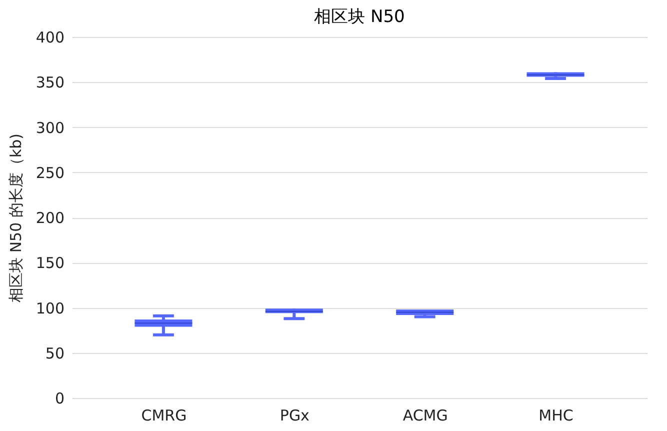 The image size is (667, 431). Describe the element at coordinates (359, 17) in the screenshot. I see `chart-title: 相区块 N50` at that location.